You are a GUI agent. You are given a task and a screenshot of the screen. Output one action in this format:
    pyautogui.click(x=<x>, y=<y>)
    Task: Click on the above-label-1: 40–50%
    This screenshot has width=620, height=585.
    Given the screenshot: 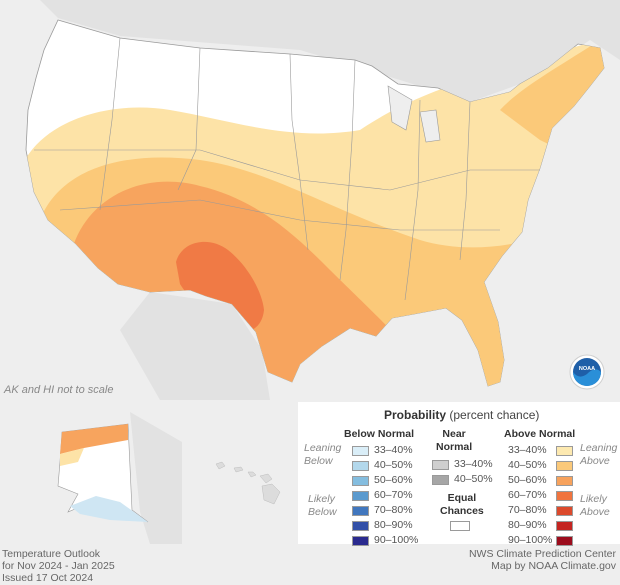 What is the action you would take?
    pyautogui.click(x=527, y=465)
    